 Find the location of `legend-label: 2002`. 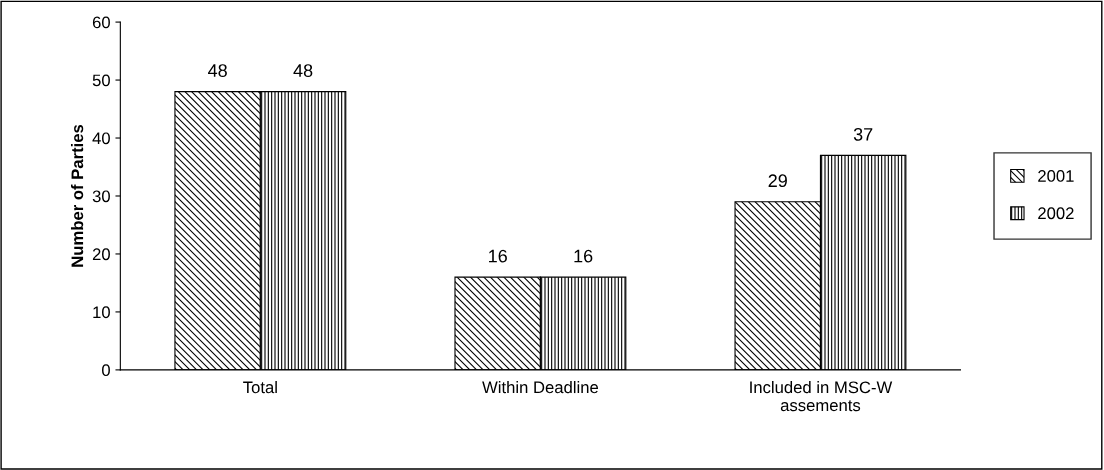

legend-label: 2002 is located at coordinates (1056, 213).